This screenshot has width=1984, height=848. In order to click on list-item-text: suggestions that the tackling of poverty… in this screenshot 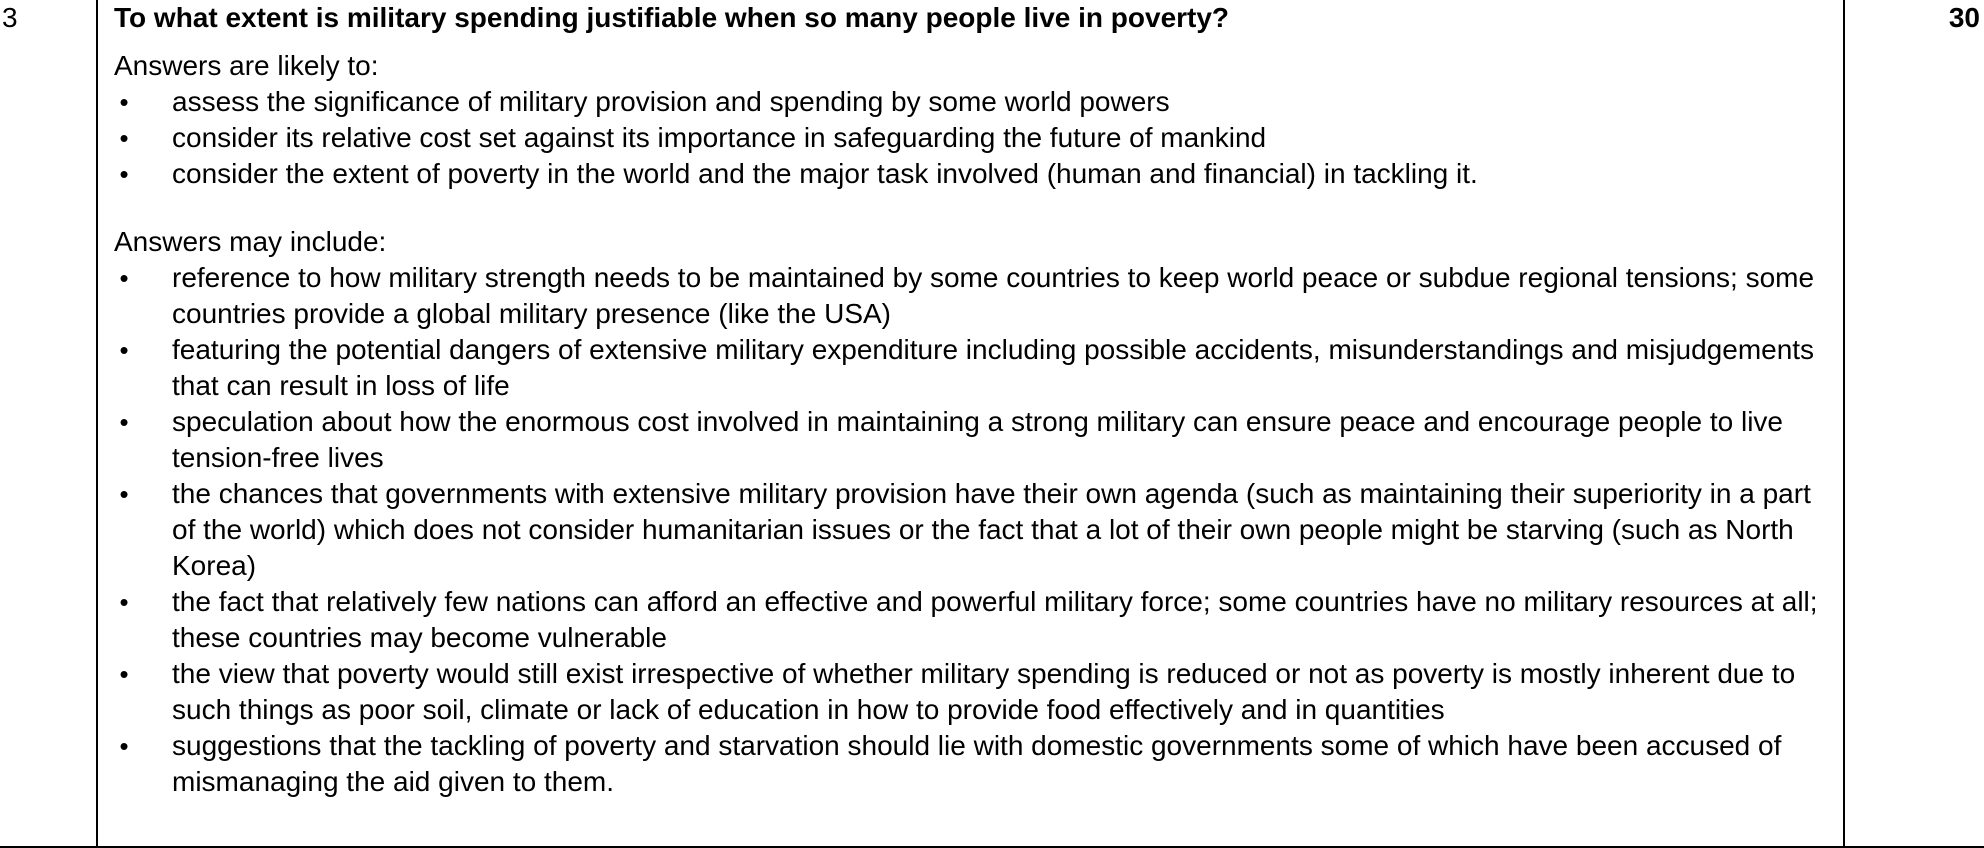, I will do `click(977, 763)`.